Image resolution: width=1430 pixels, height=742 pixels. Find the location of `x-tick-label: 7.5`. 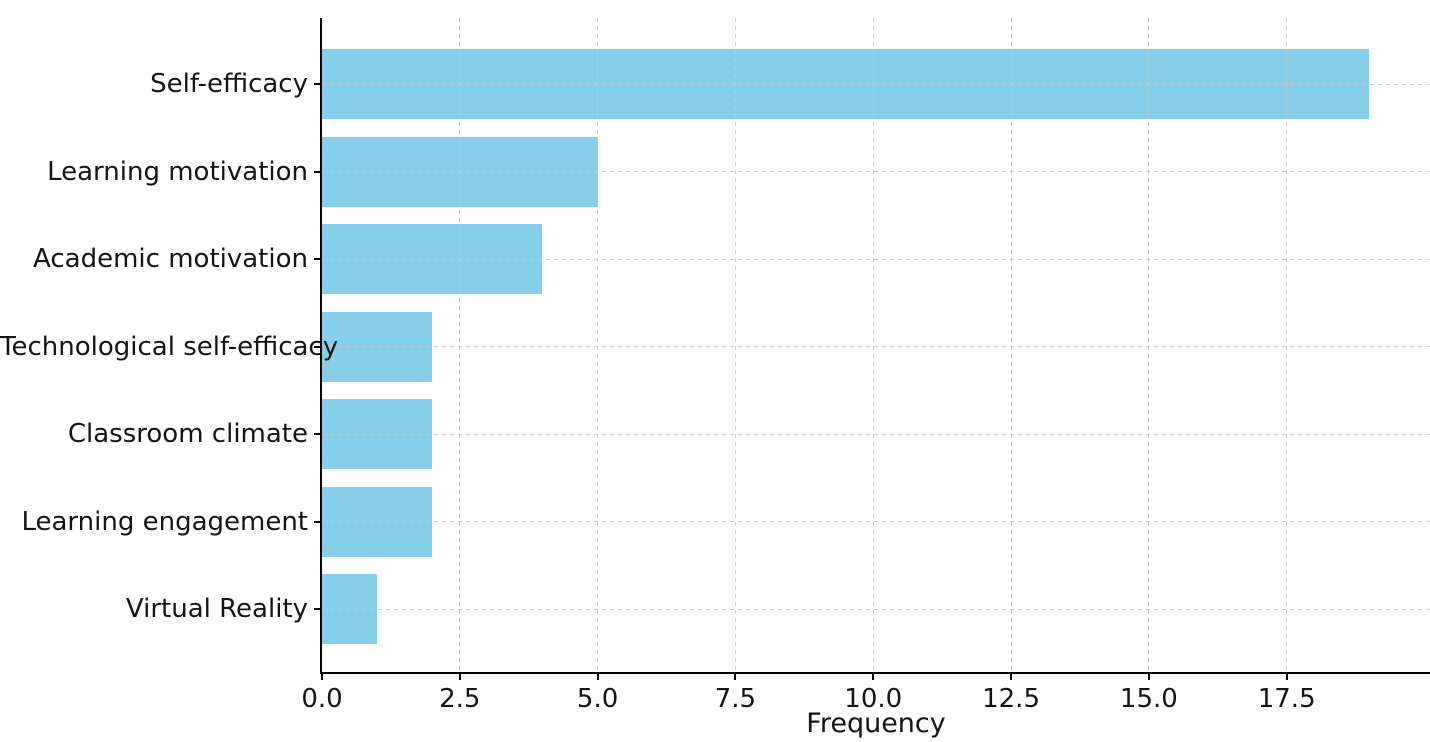

x-tick-label: 7.5 is located at coordinates (735, 699).